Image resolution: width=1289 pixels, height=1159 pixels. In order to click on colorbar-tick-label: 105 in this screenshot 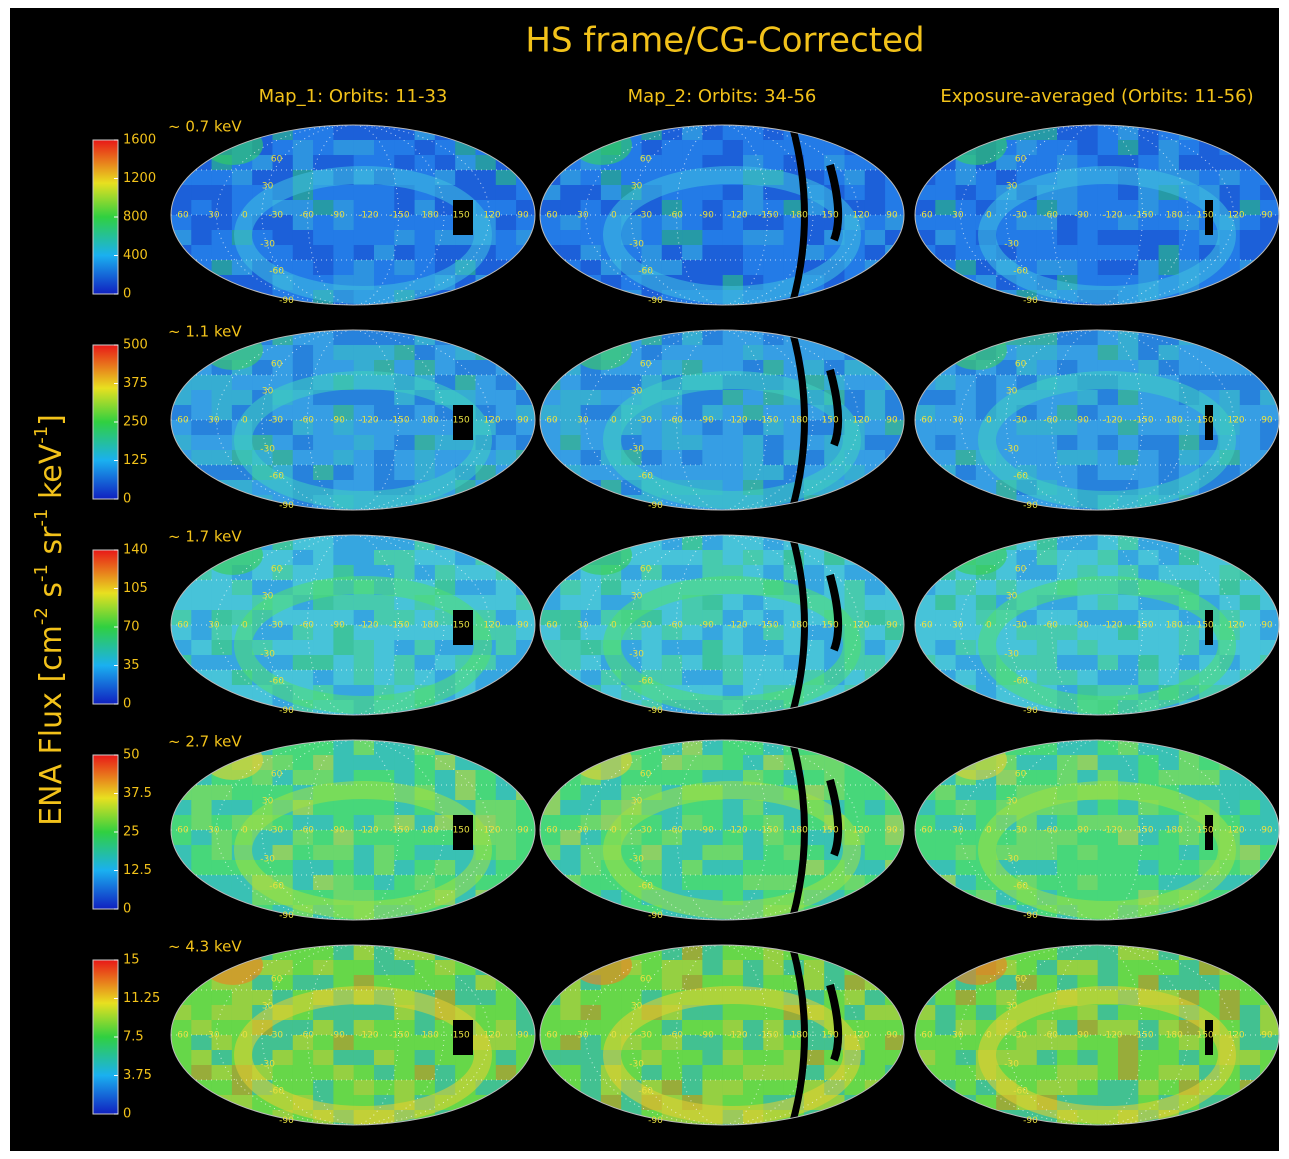, I will do `click(135, 588)`.